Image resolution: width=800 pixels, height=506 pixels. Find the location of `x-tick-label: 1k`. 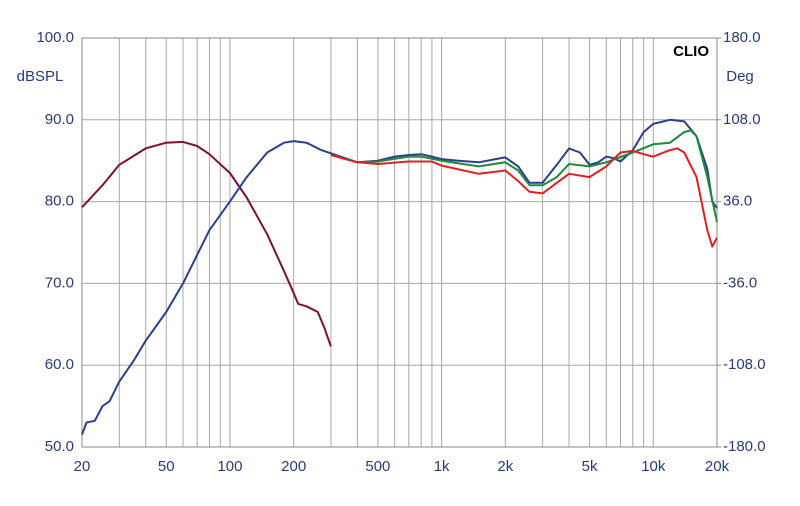

x-tick-label: 1k is located at coordinates (442, 466).